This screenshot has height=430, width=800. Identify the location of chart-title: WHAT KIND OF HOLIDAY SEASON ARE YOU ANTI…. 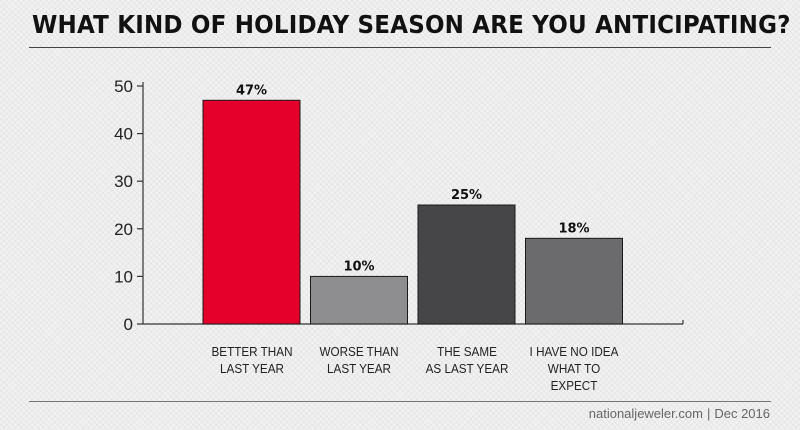
(411, 24).